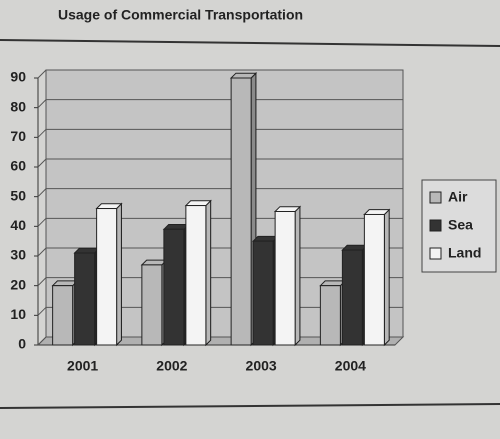  I want to click on y-tick-label: 90, so click(18, 77).